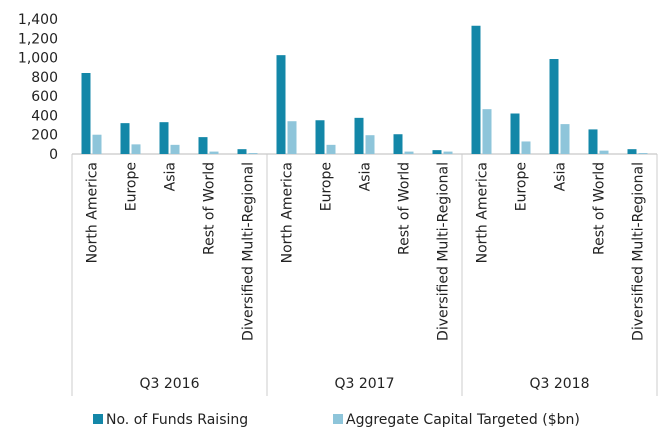  What do you see at coordinates (38, 59) in the screenshot?
I see `y-tick-label: 1,000` at bounding box center [38, 59].